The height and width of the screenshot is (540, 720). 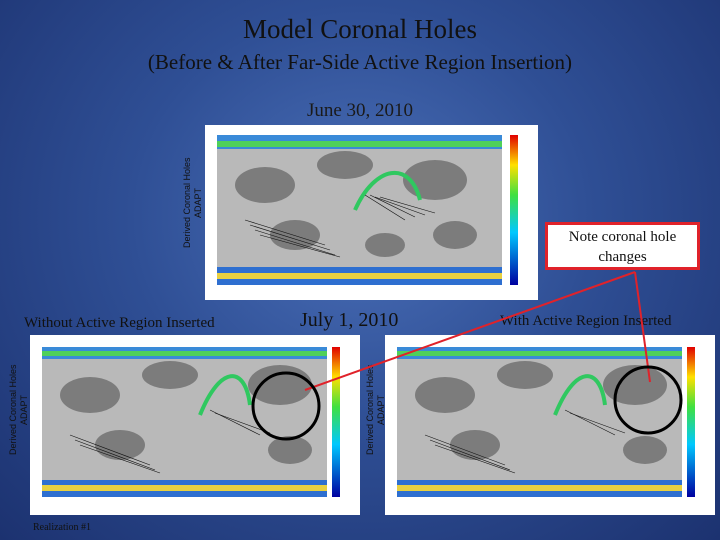 I want to click on label-with-active-region: With Active Region Inserted, so click(x=586, y=321).